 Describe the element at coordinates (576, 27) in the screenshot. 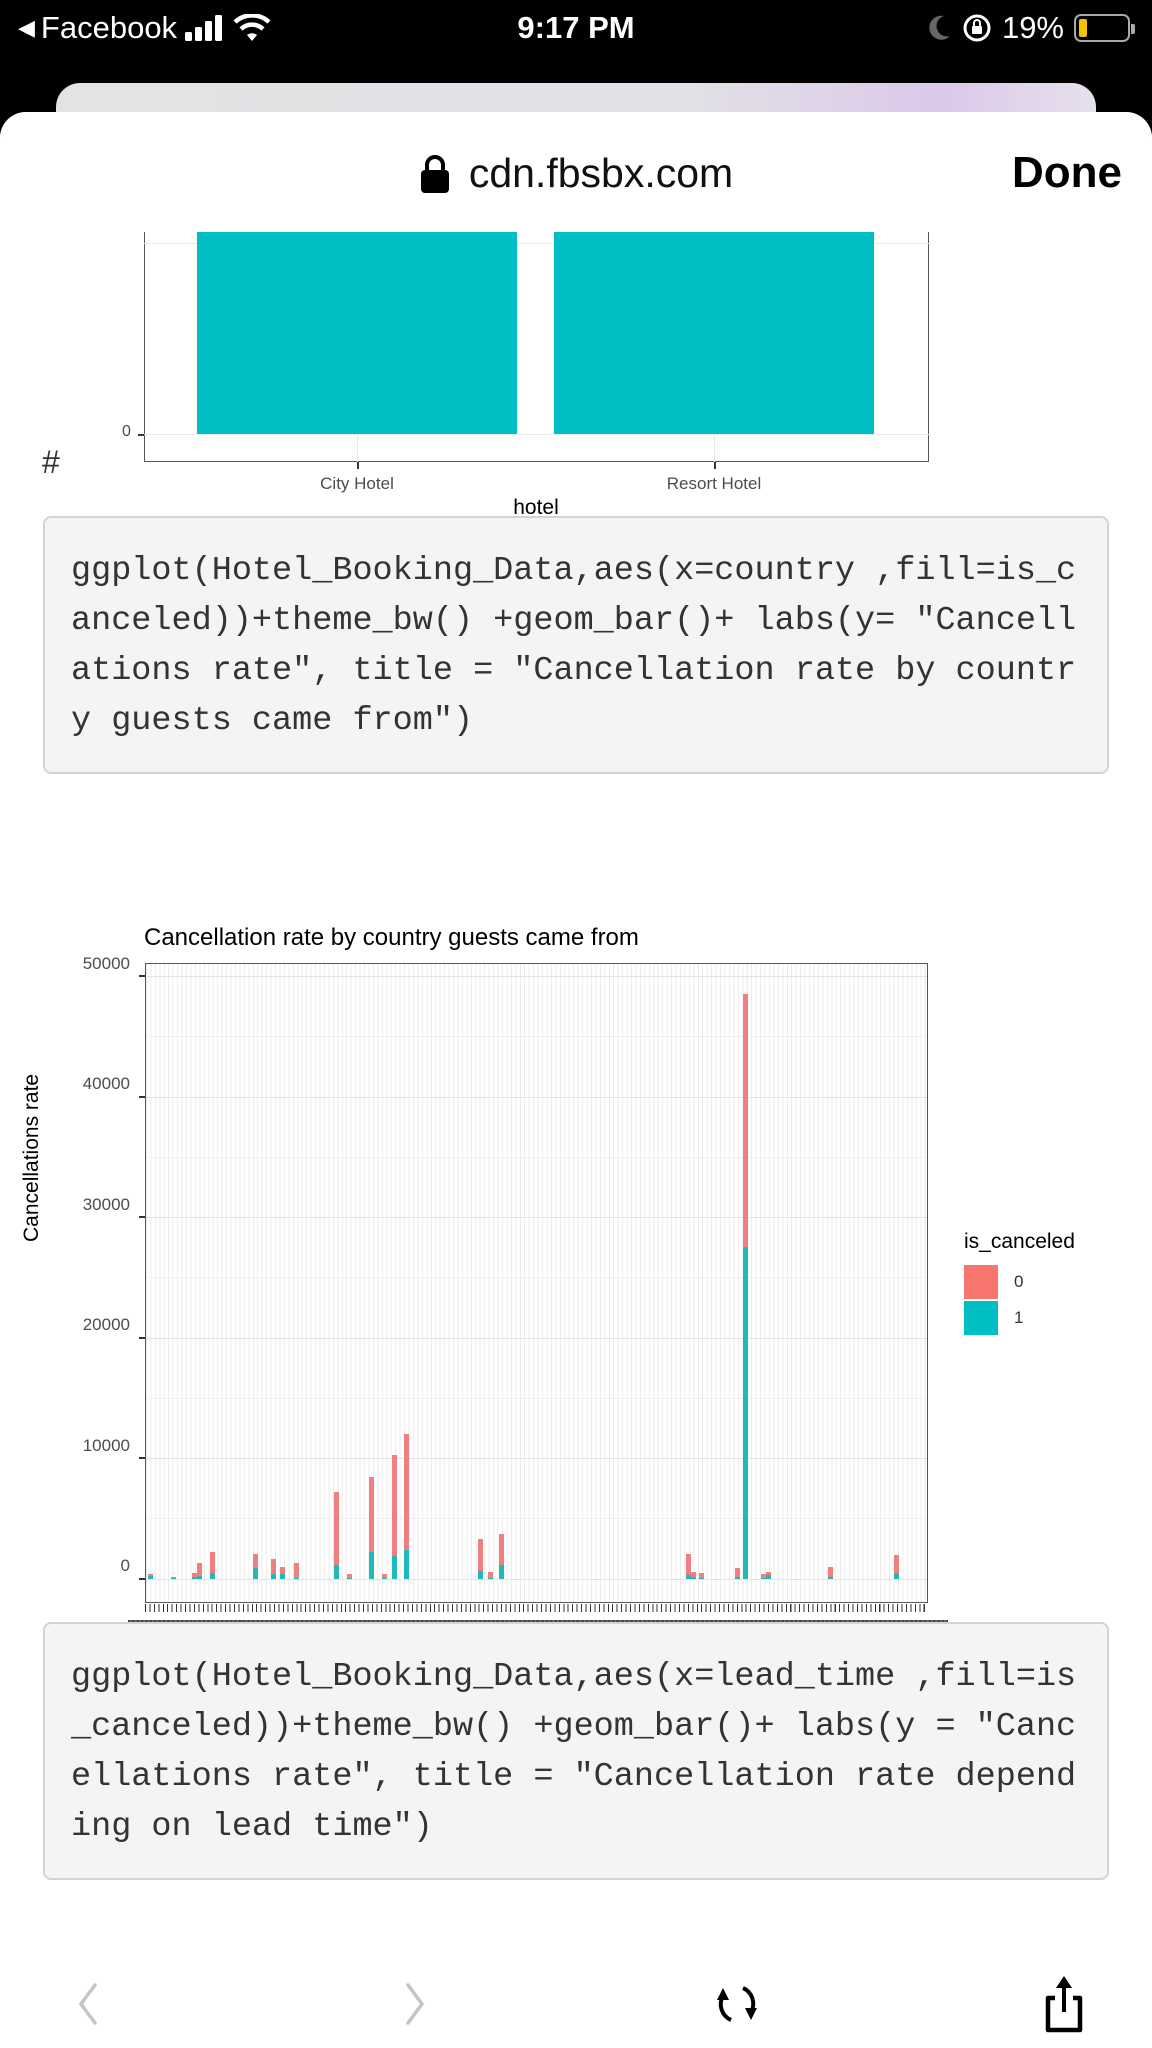

I see `clock: 9:17 PM` at that location.